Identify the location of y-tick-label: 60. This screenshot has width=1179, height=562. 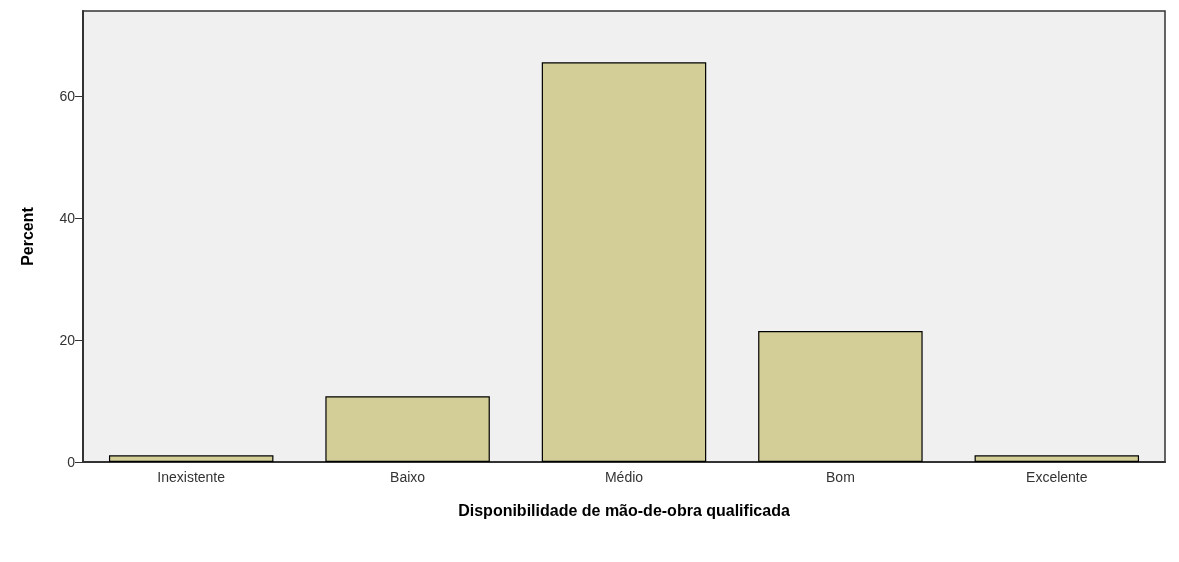
(67, 96).